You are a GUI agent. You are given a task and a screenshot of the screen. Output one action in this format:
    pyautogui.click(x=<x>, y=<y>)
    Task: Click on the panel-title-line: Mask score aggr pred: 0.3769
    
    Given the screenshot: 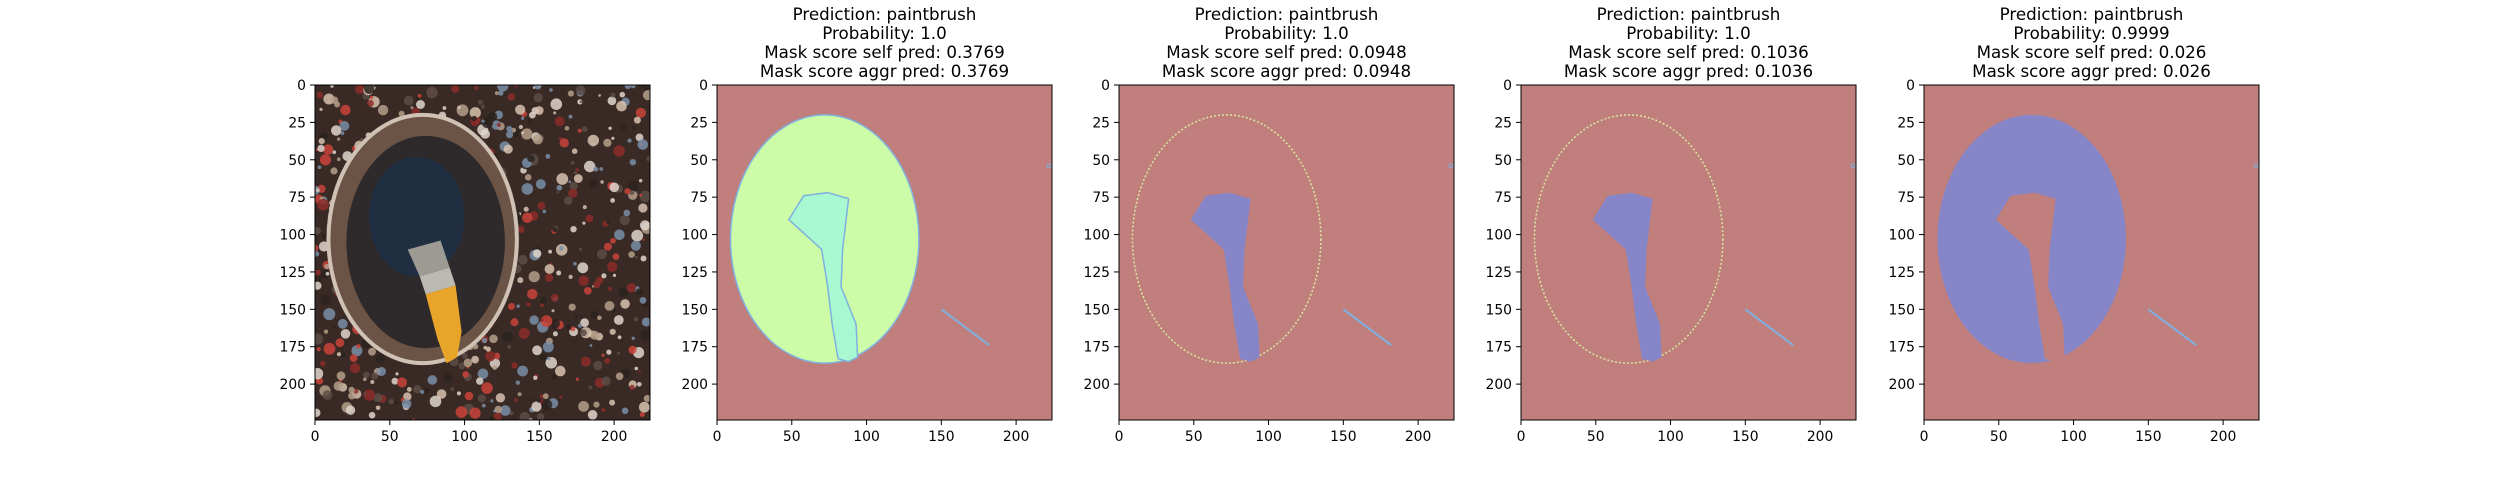 What is the action you would take?
    pyautogui.click(x=884, y=71)
    